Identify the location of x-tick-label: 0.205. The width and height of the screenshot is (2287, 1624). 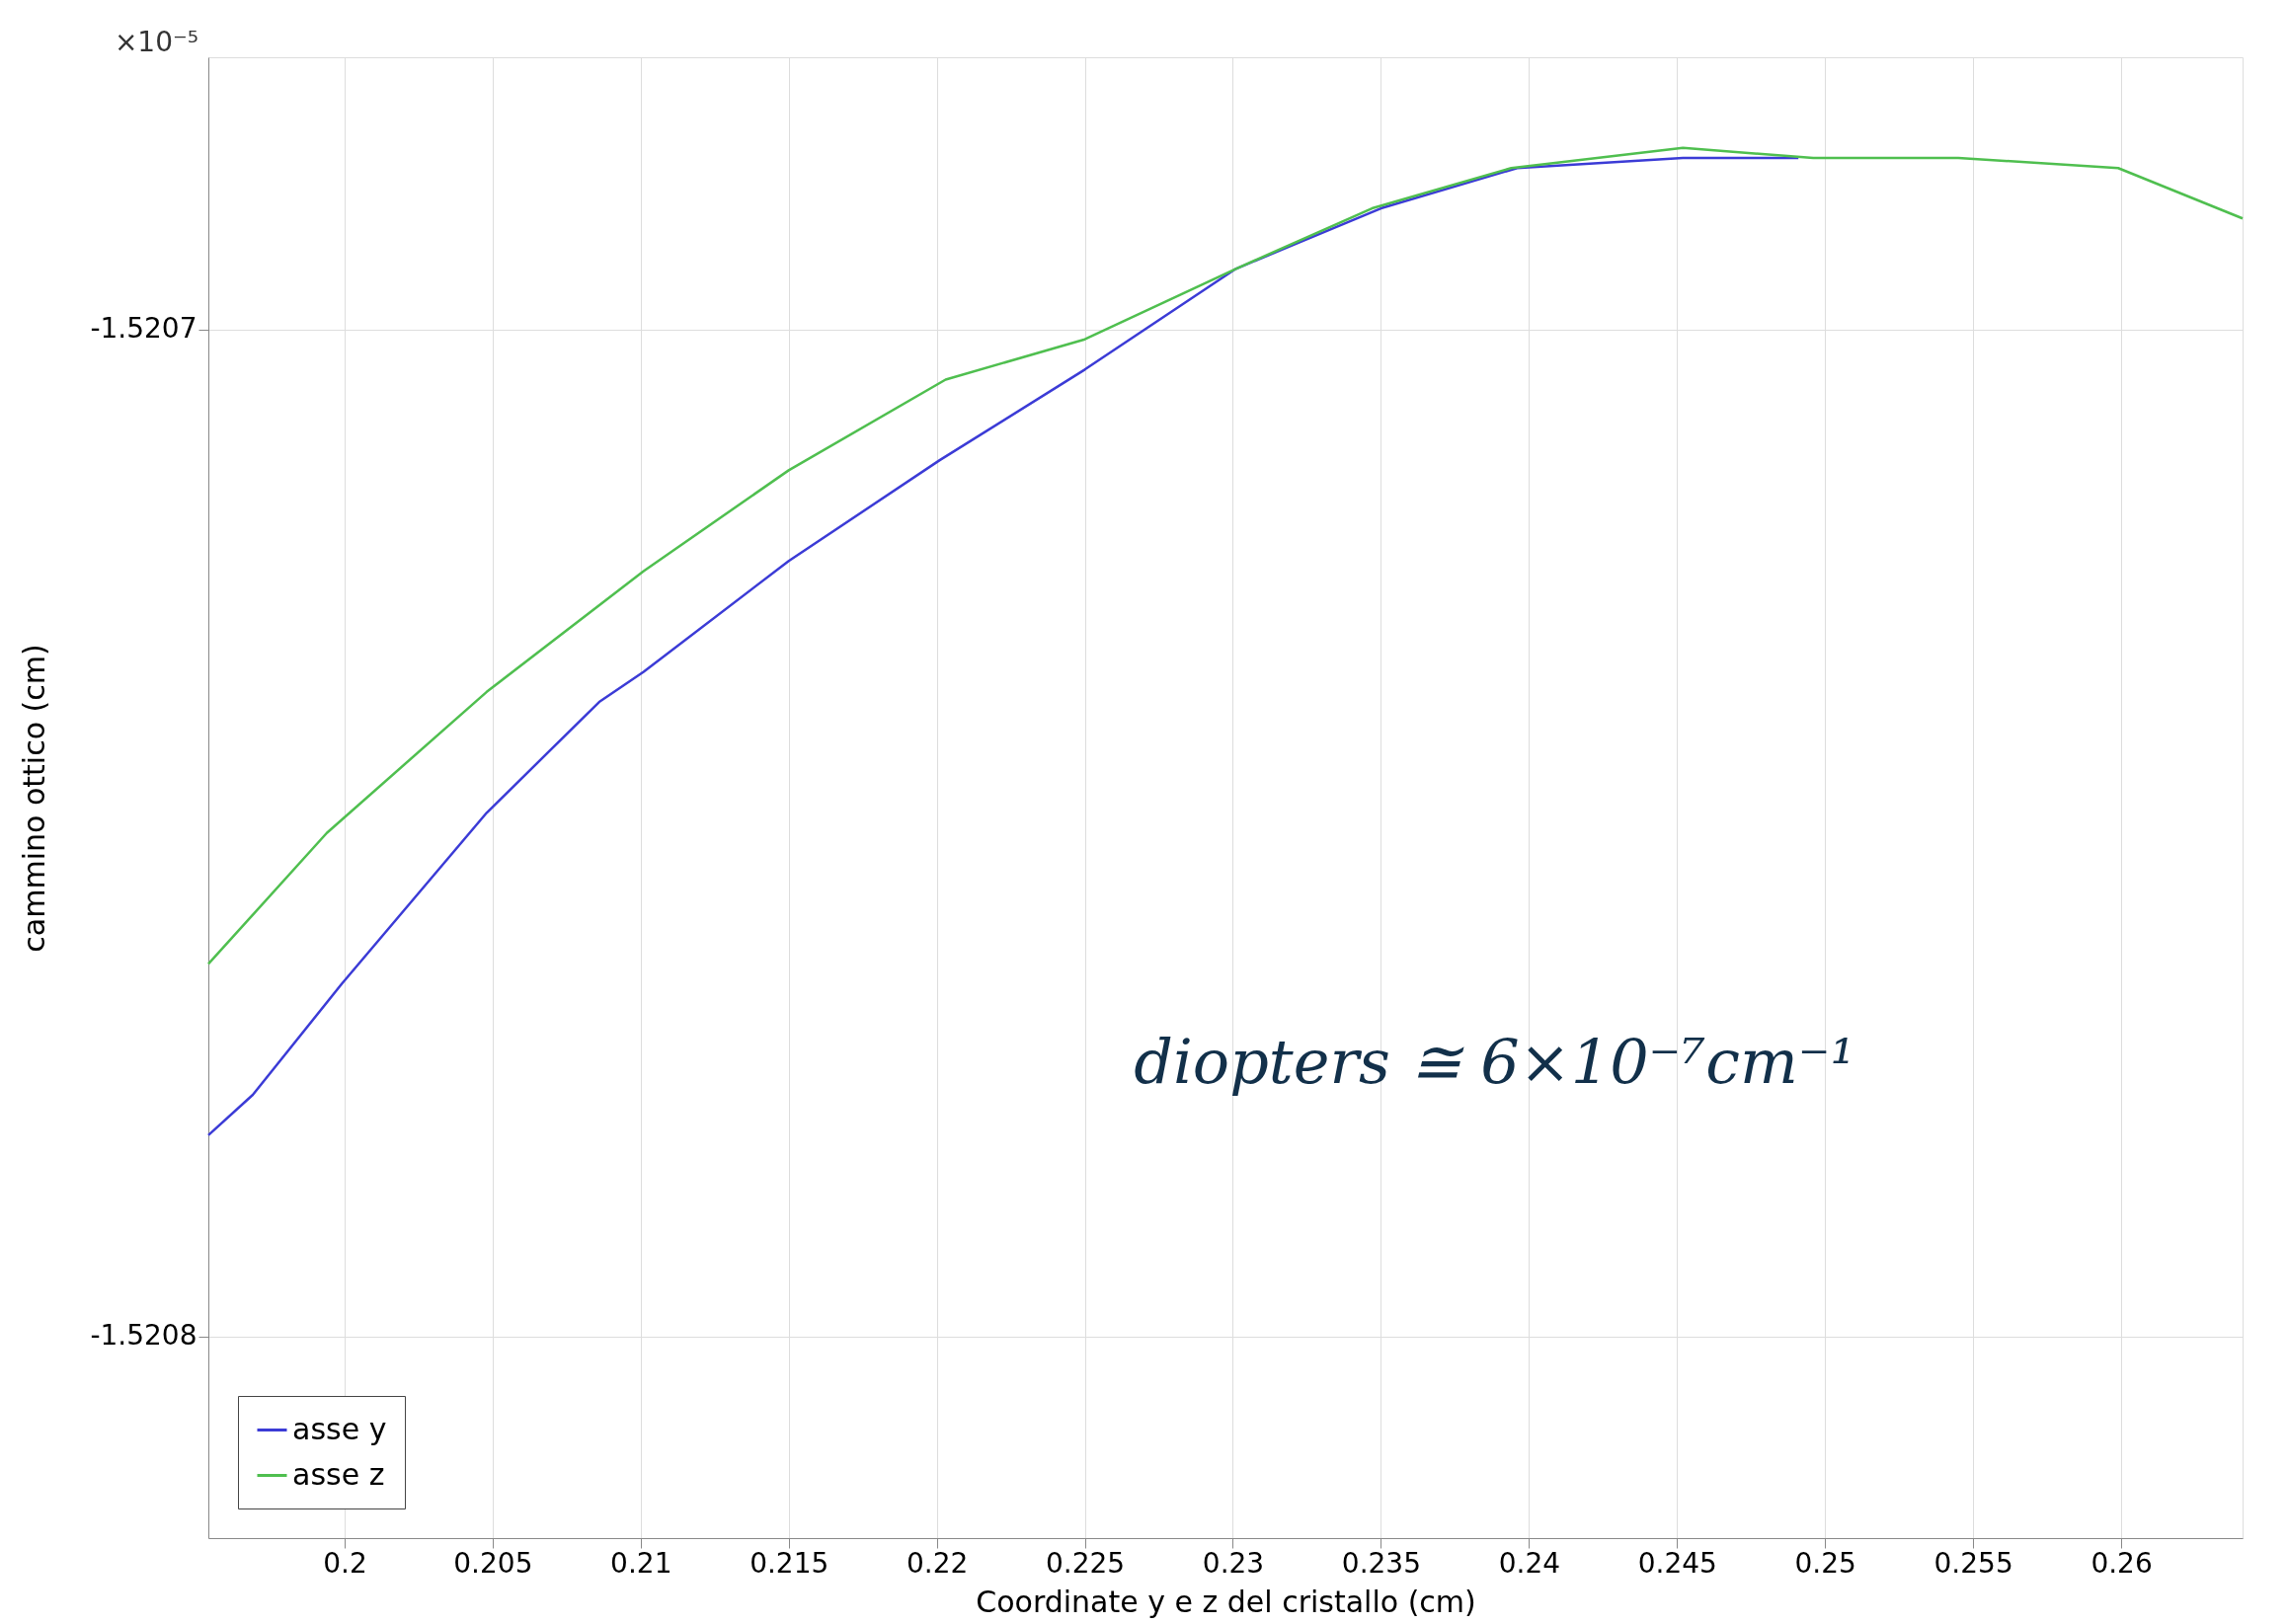
(493, 1563).